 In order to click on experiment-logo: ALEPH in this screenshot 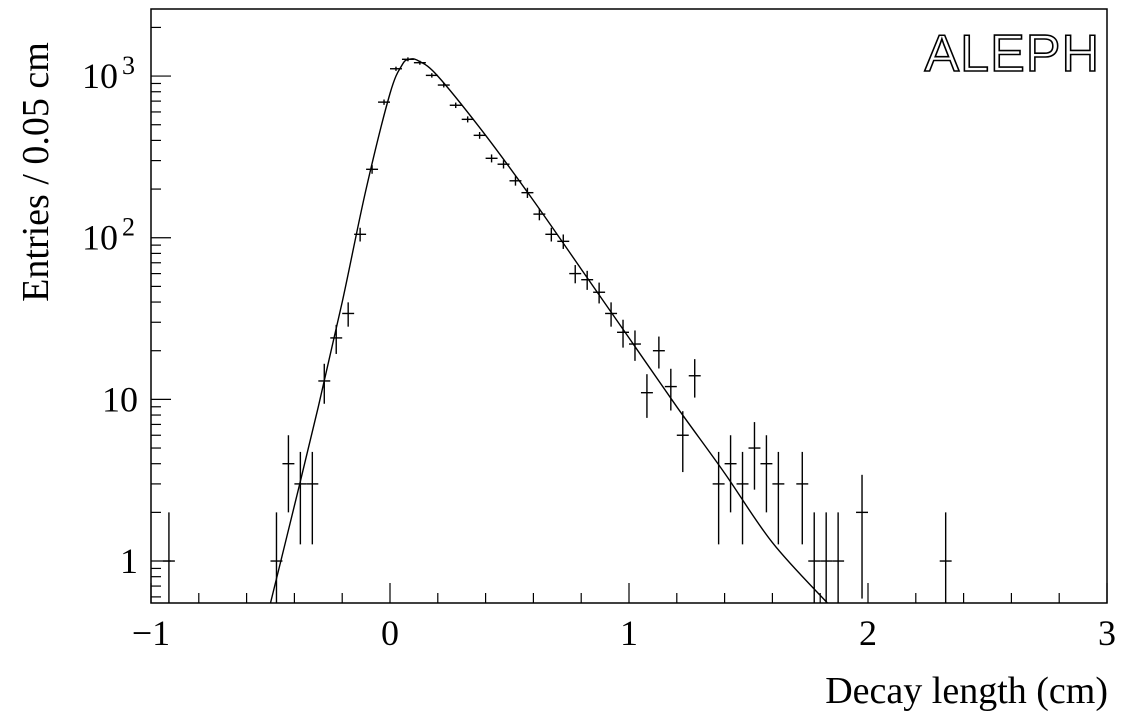, I will do `click(1012, 54)`.